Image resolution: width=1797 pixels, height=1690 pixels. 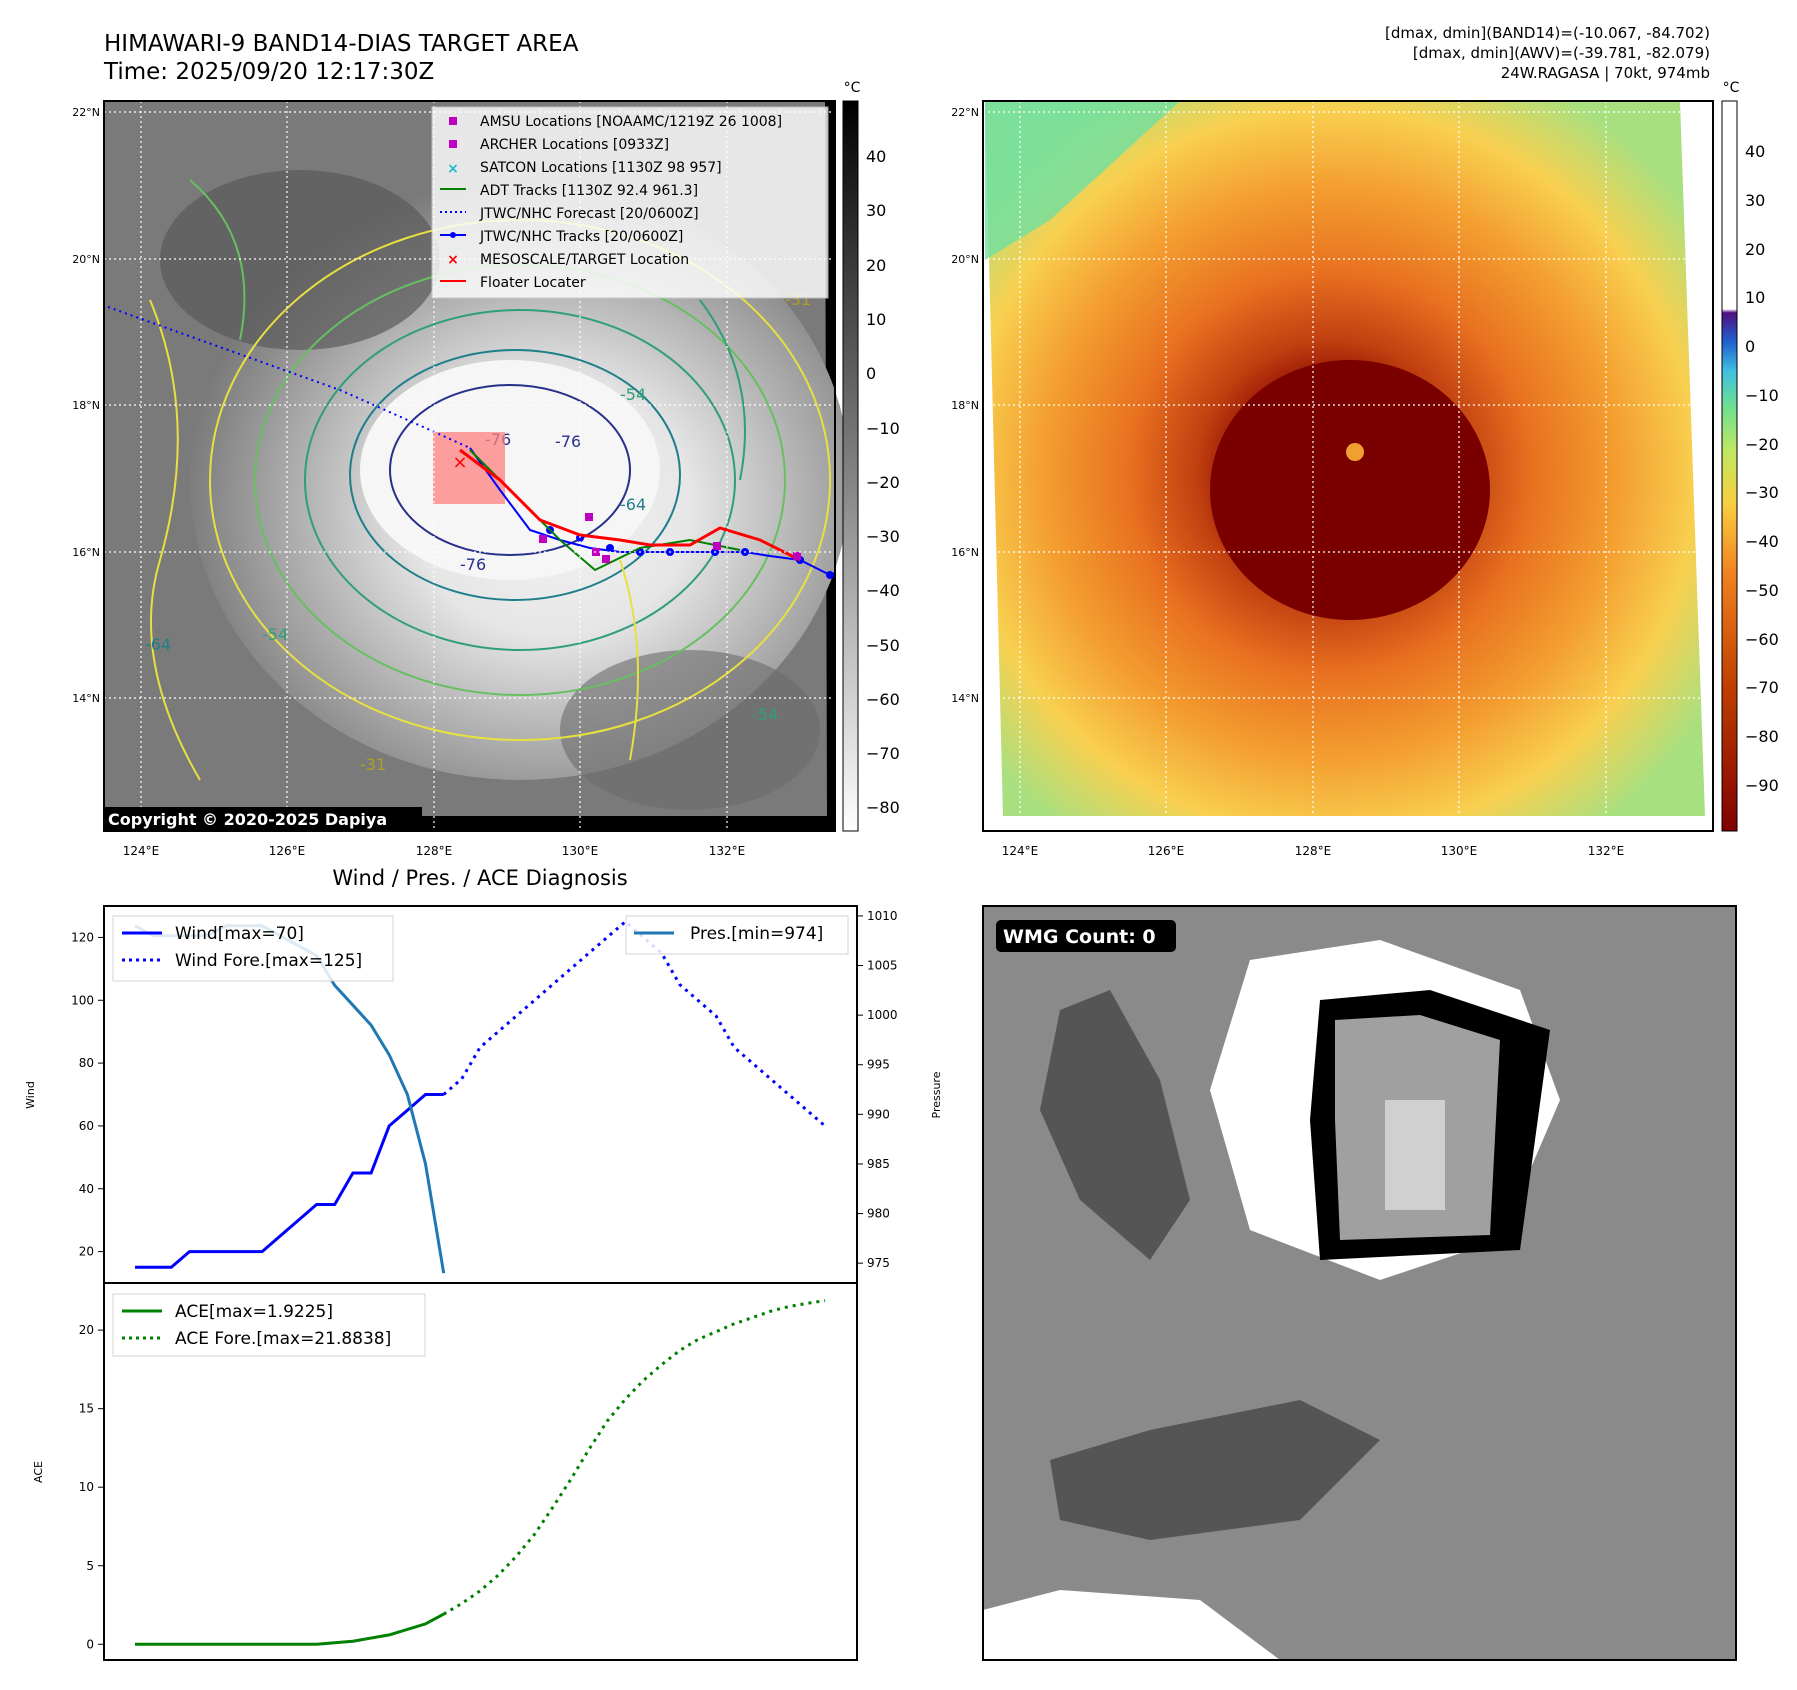 I want to click on legend-ace-fore: ACE Fore.[max=21.8838], so click(x=283, y=1339).